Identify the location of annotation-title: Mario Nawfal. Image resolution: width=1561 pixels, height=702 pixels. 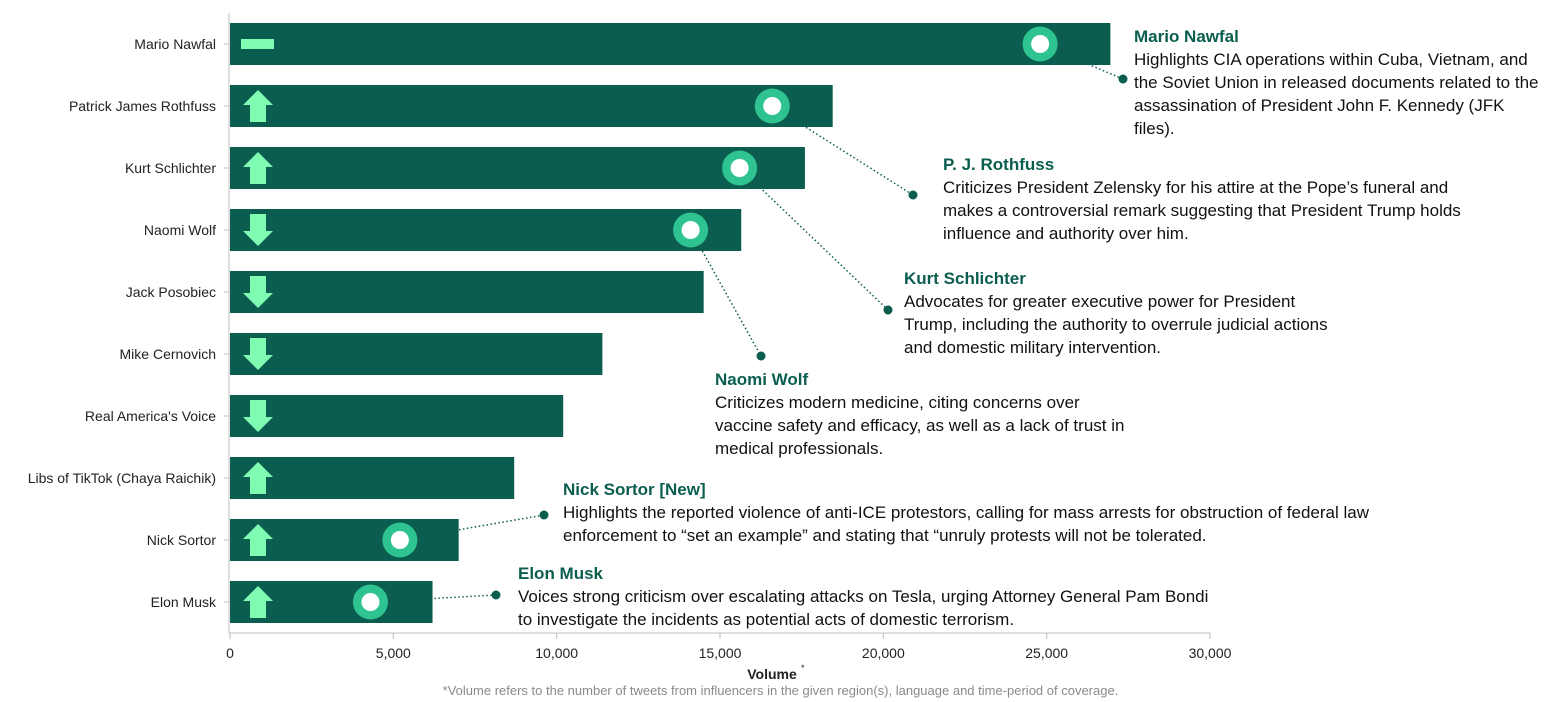
(1186, 36).